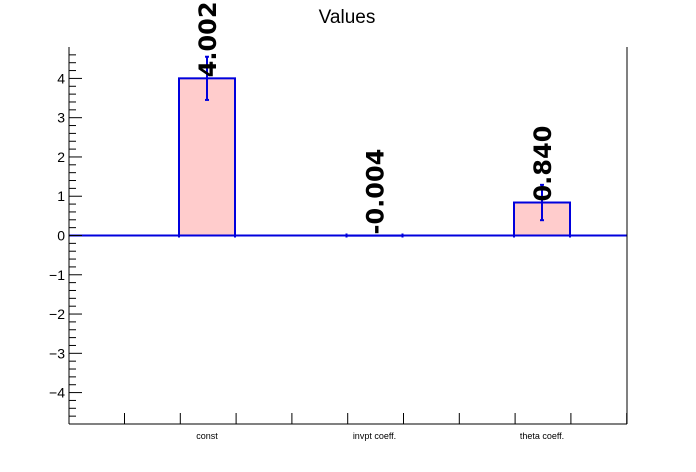 The width and height of the screenshot is (696, 472). What do you see at coordinates (57, 353) in the screenshot?
I see `y-tick-label: −3` at bounding box center [57, 353].